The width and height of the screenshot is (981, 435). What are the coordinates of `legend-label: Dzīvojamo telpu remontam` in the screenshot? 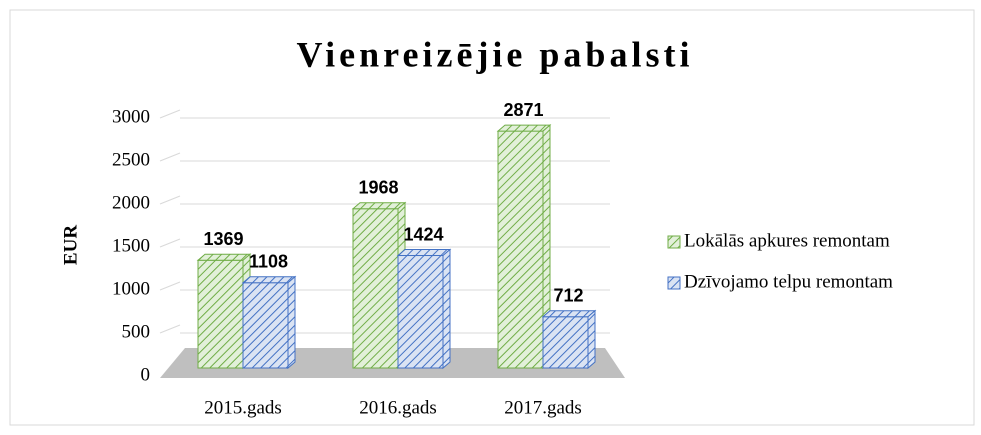 It's located at (788, 281).